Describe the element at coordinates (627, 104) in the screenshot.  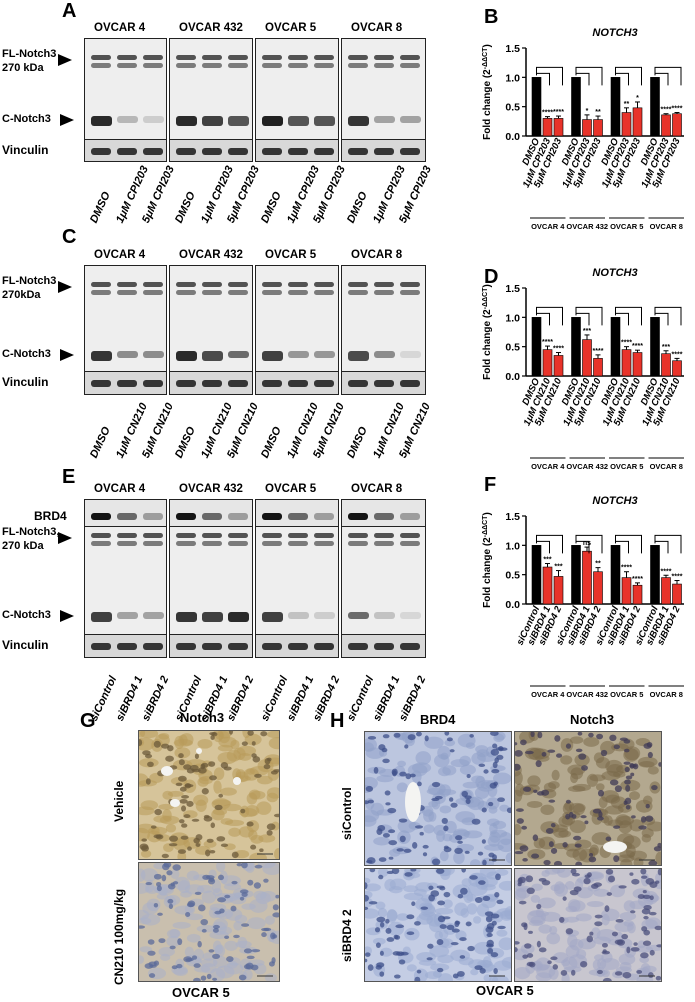
I see `significance-label: **` at that location.